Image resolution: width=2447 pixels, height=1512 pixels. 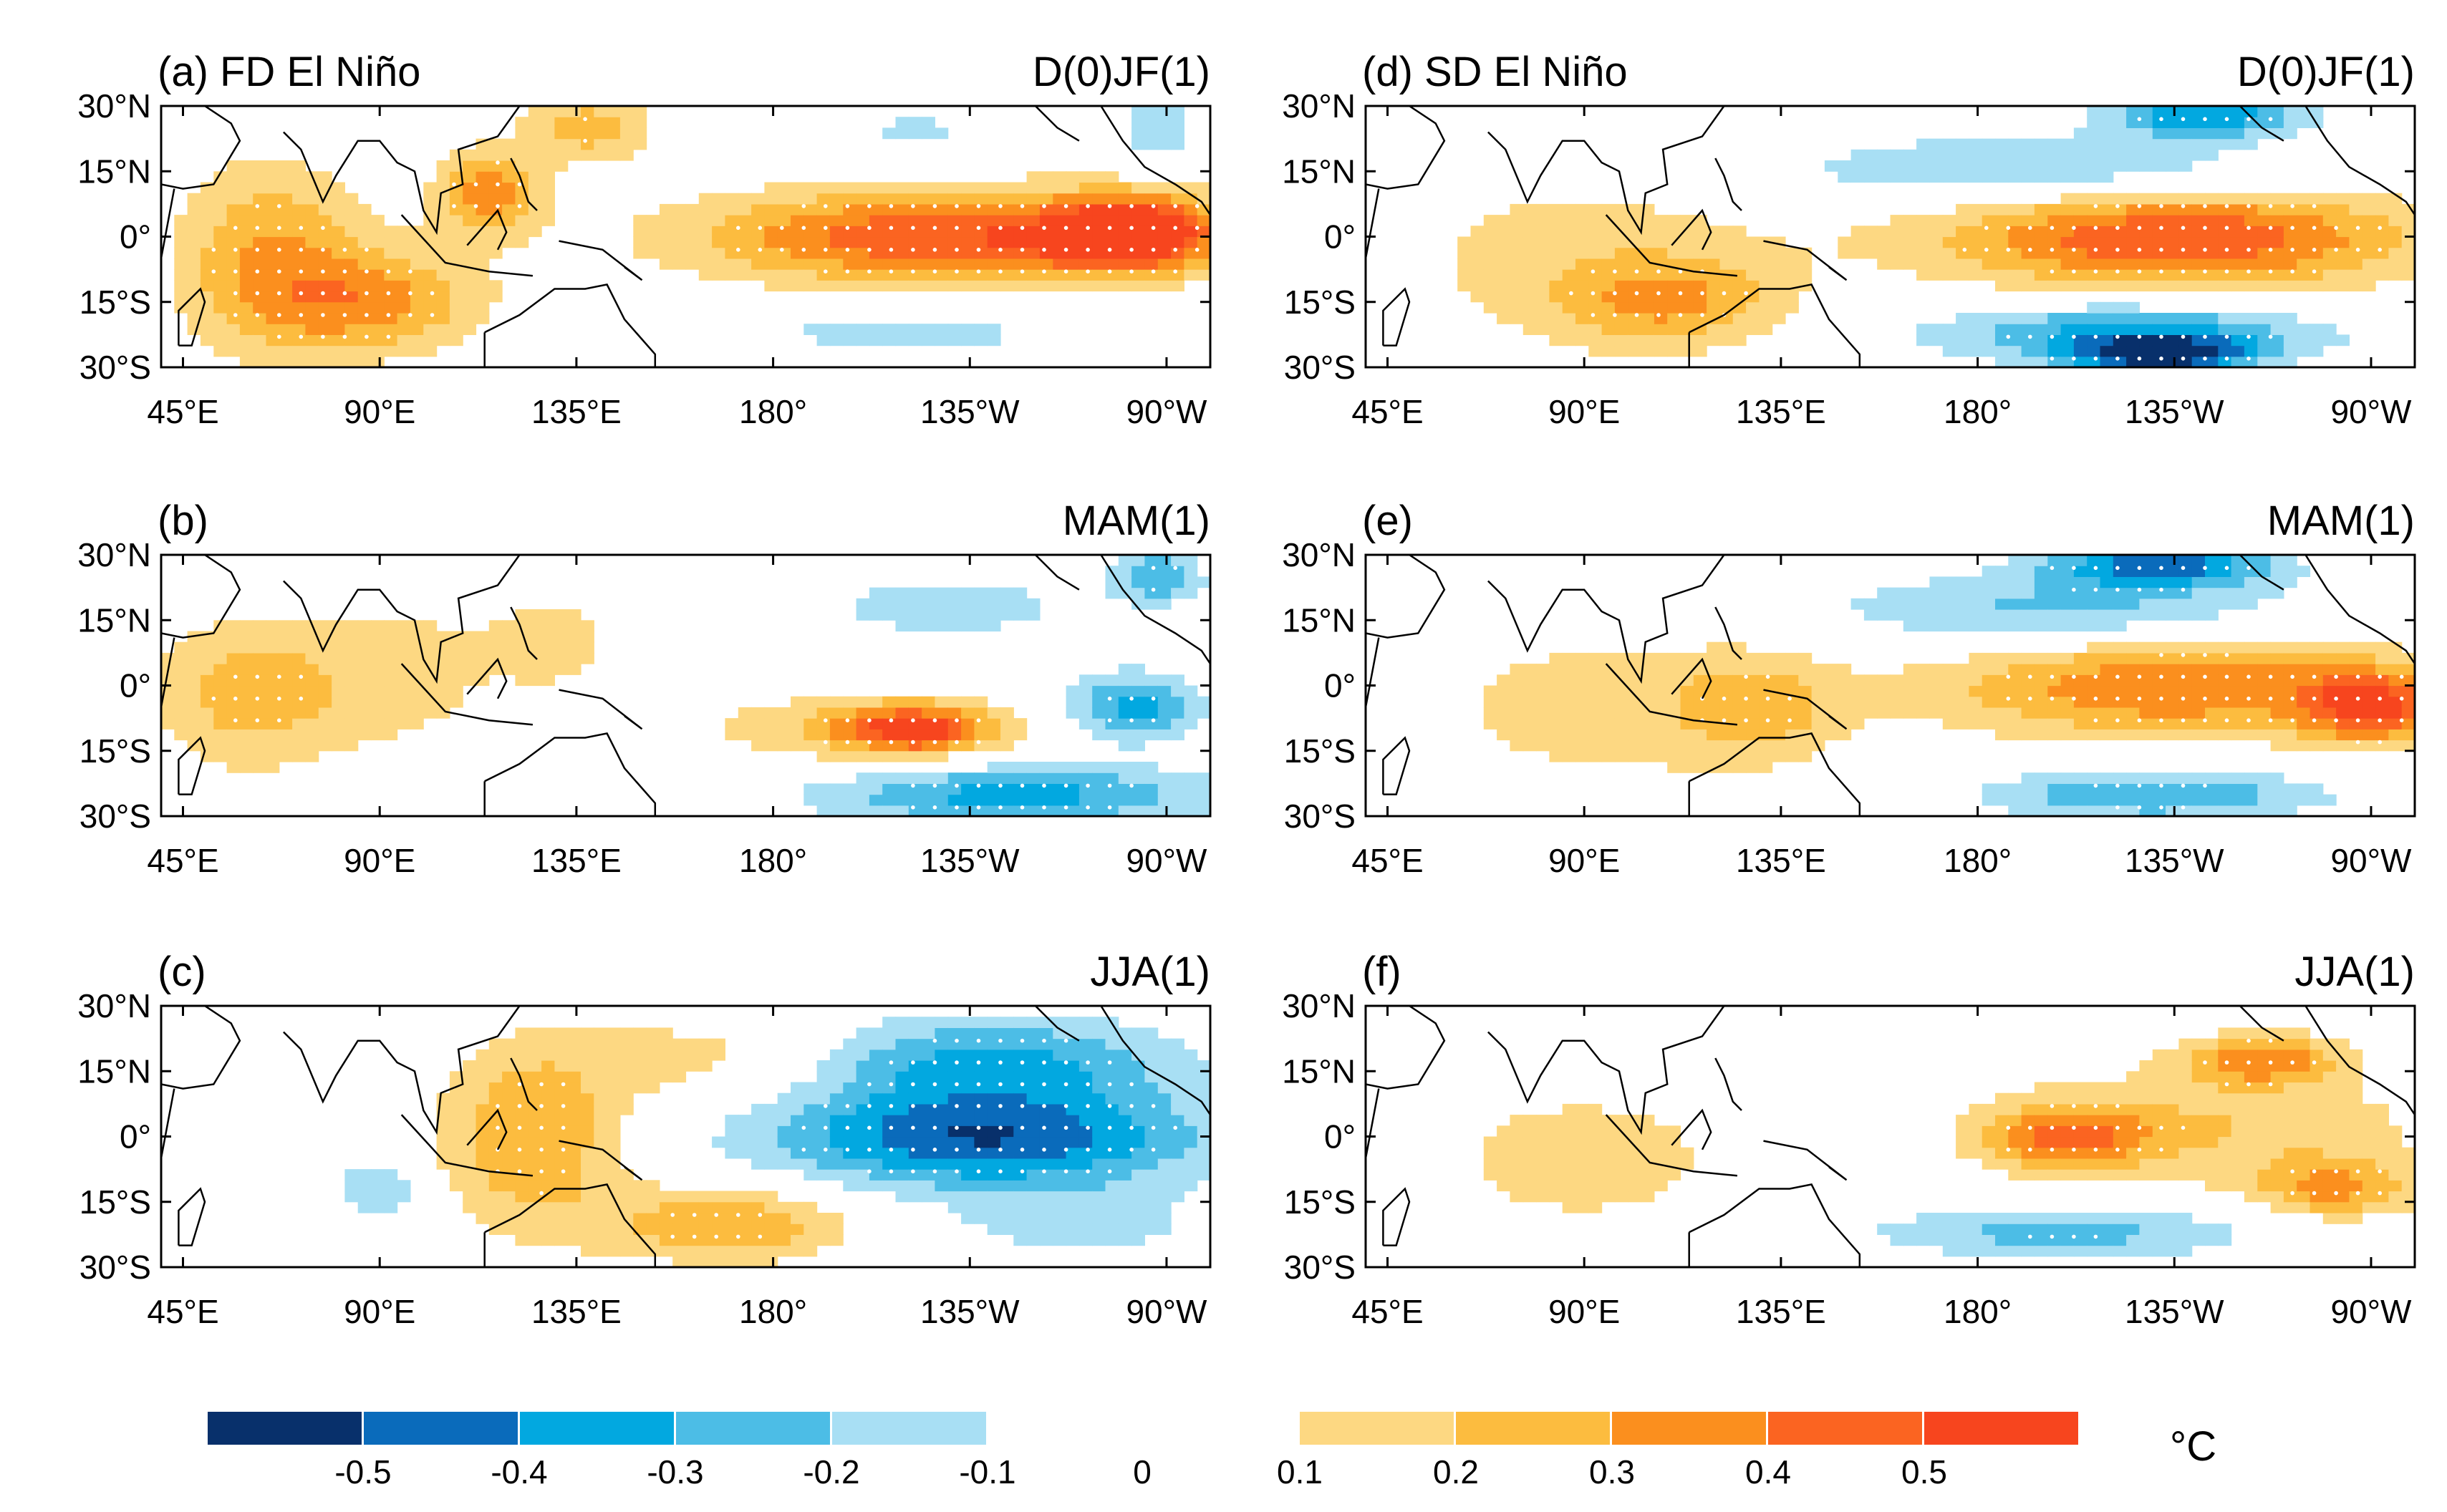 What do you see at coordinates (773, 1311) in the screenshot?
I see `lon-tick-label: 180°` at bounding box center [773, 1311].